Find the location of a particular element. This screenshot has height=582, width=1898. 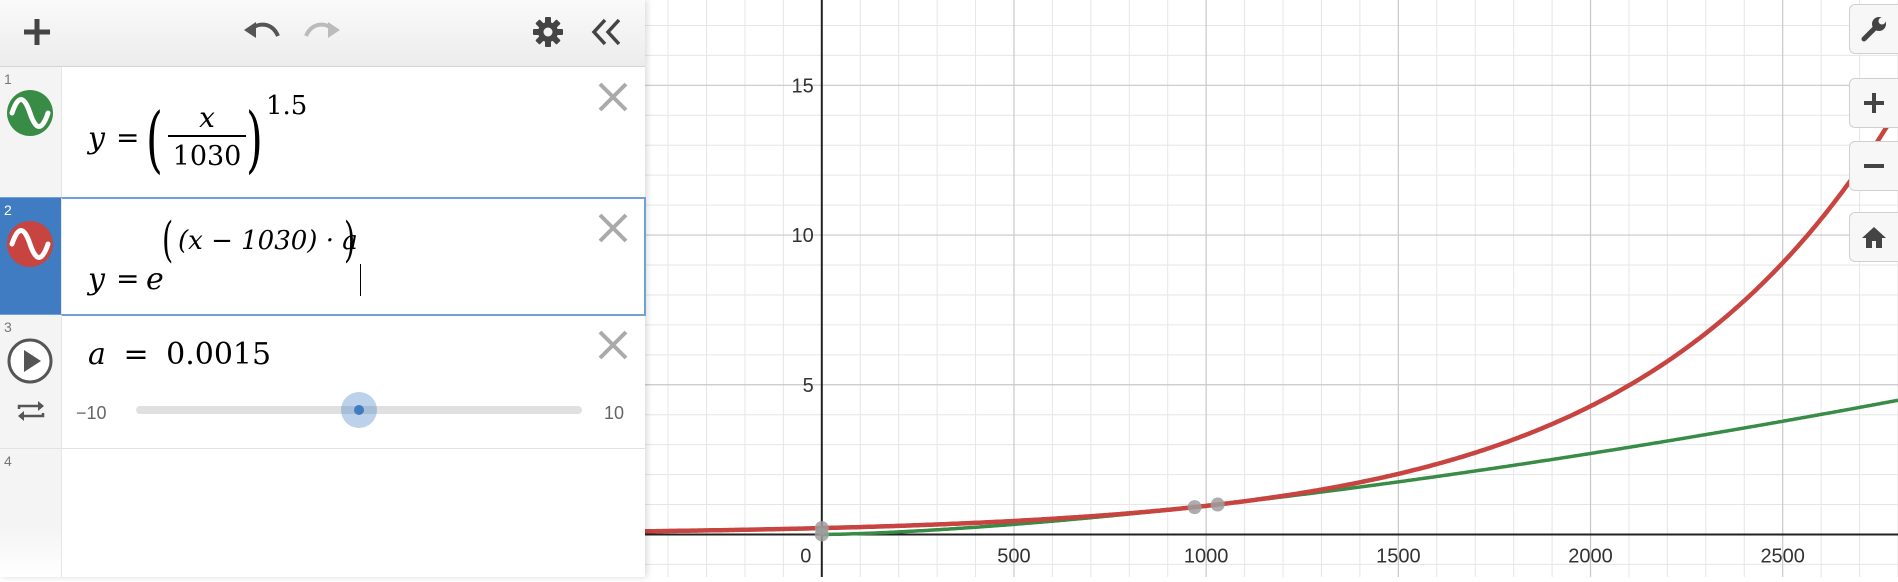

redo-button is located at coordinates (322, 32).